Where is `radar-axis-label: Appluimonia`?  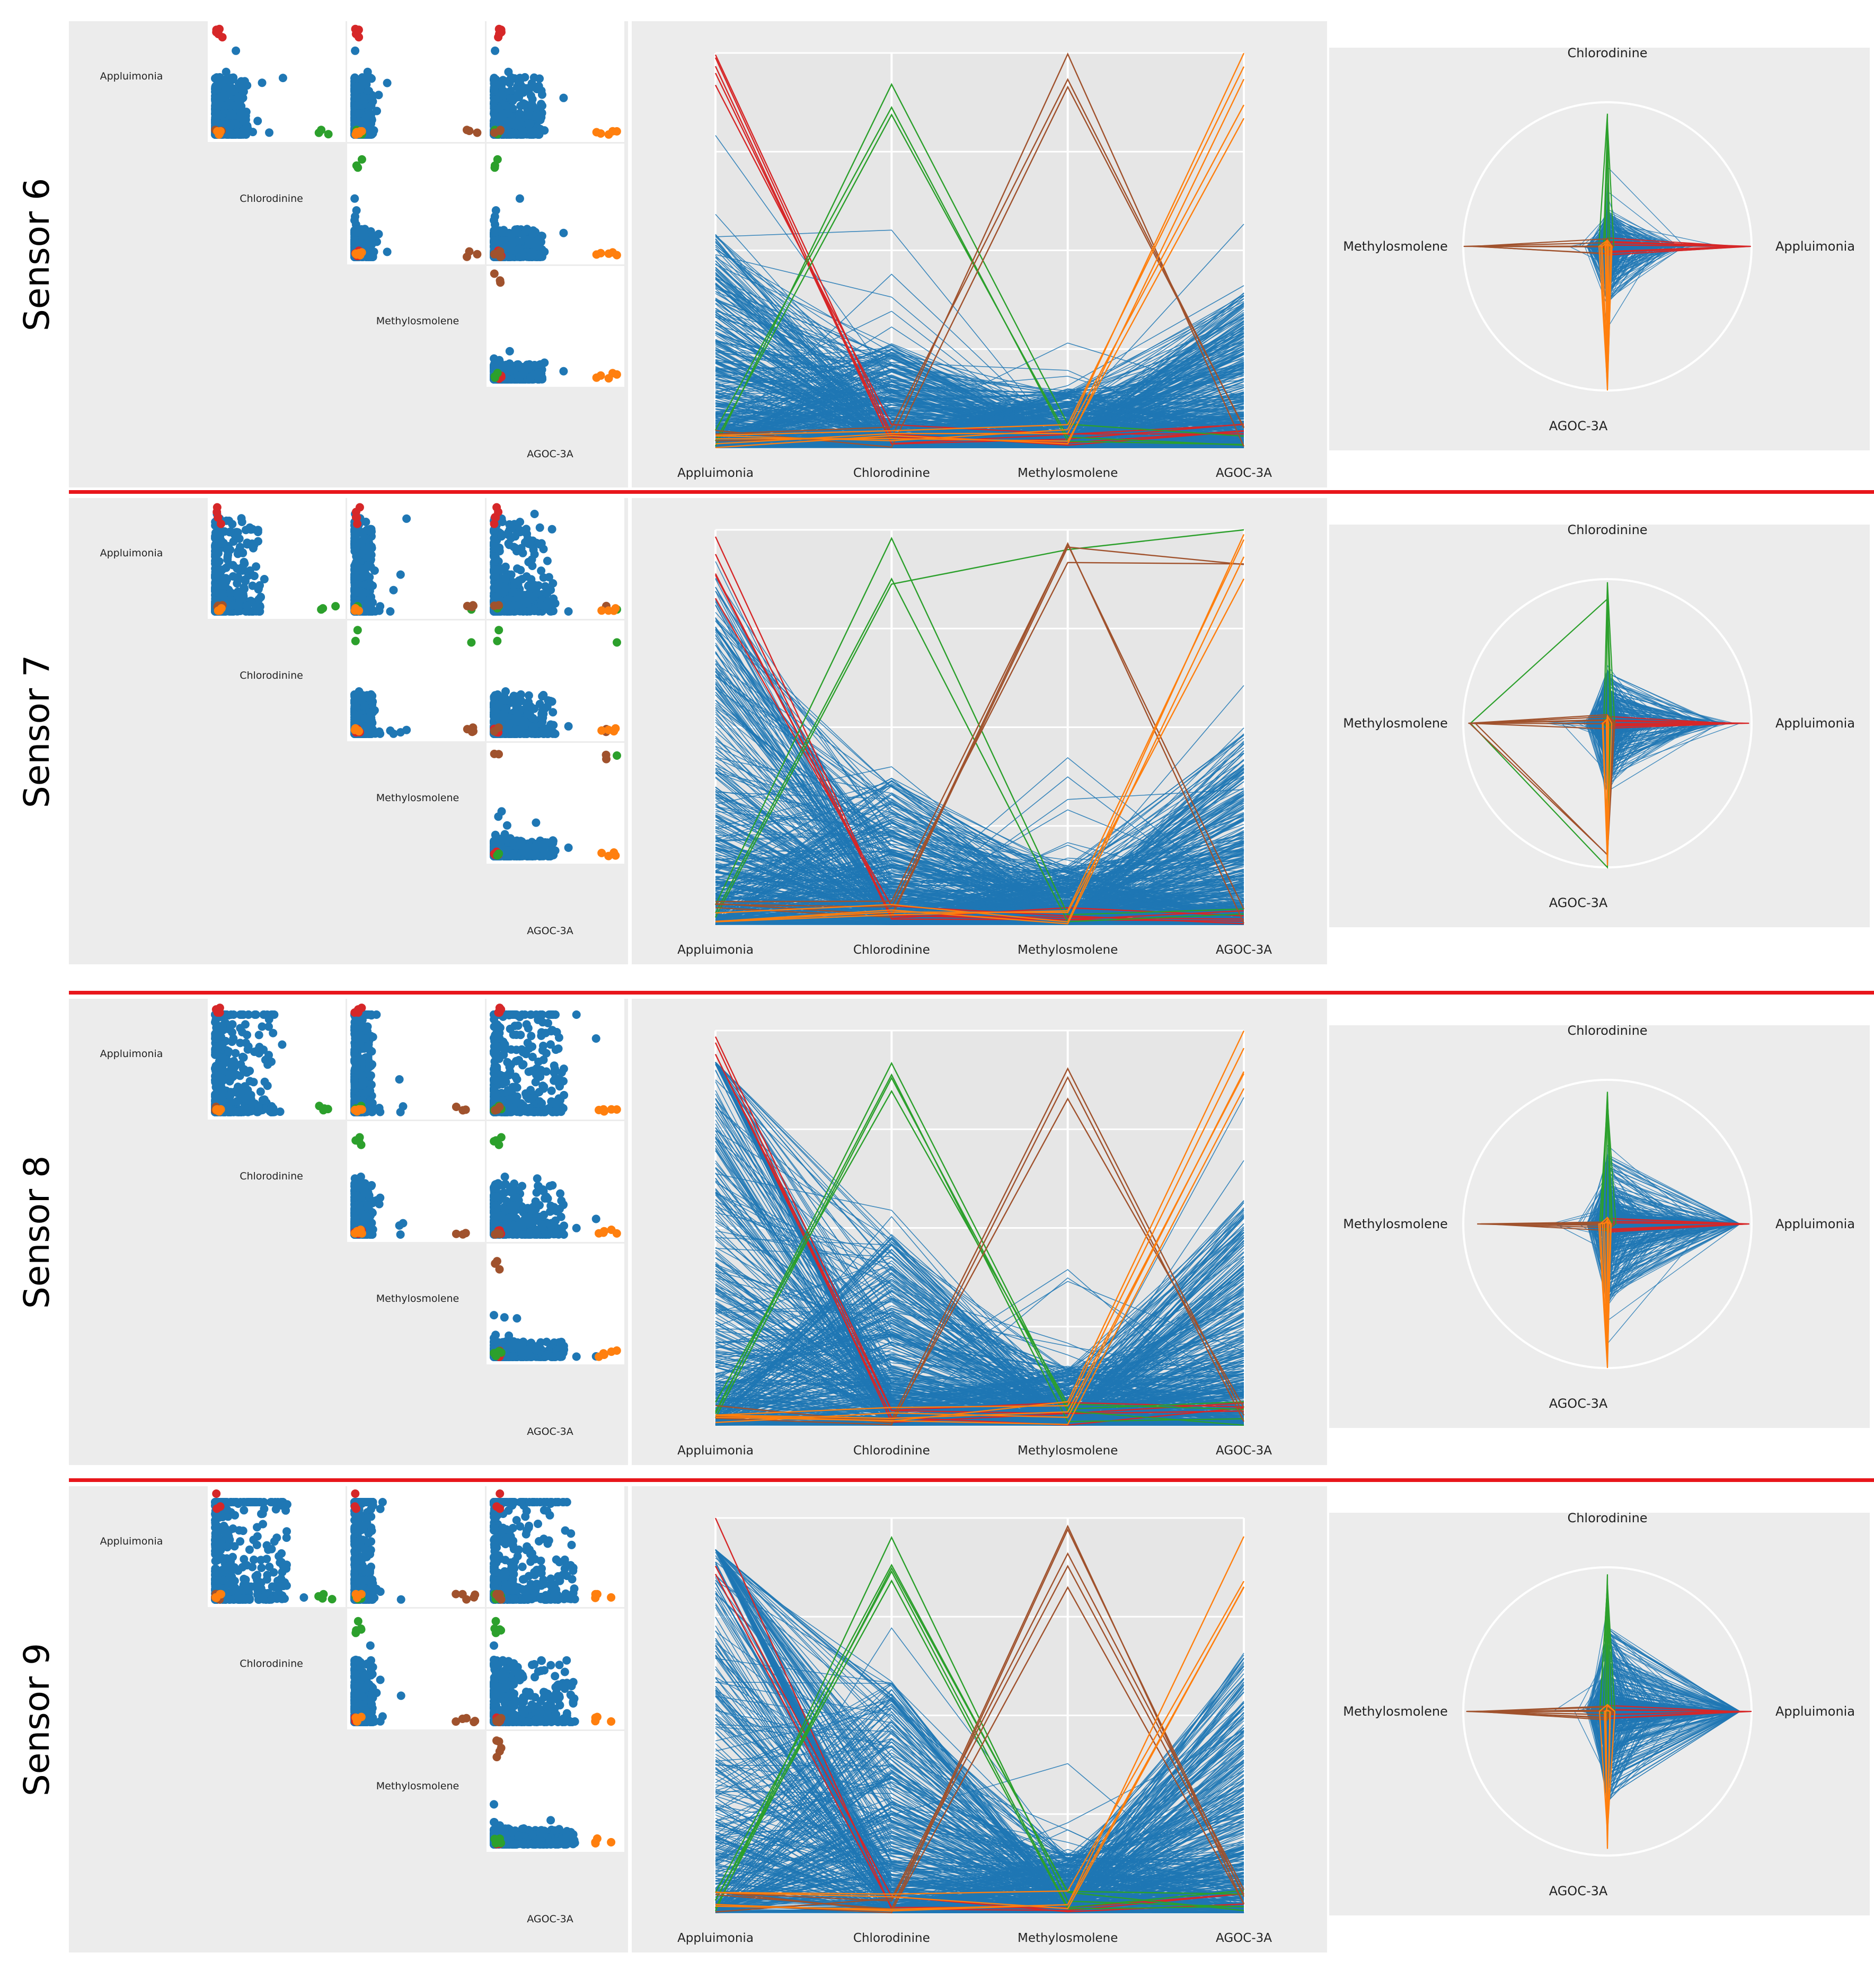 radar-axis-label: Appluimonia is located at coordinates (1815, 246).